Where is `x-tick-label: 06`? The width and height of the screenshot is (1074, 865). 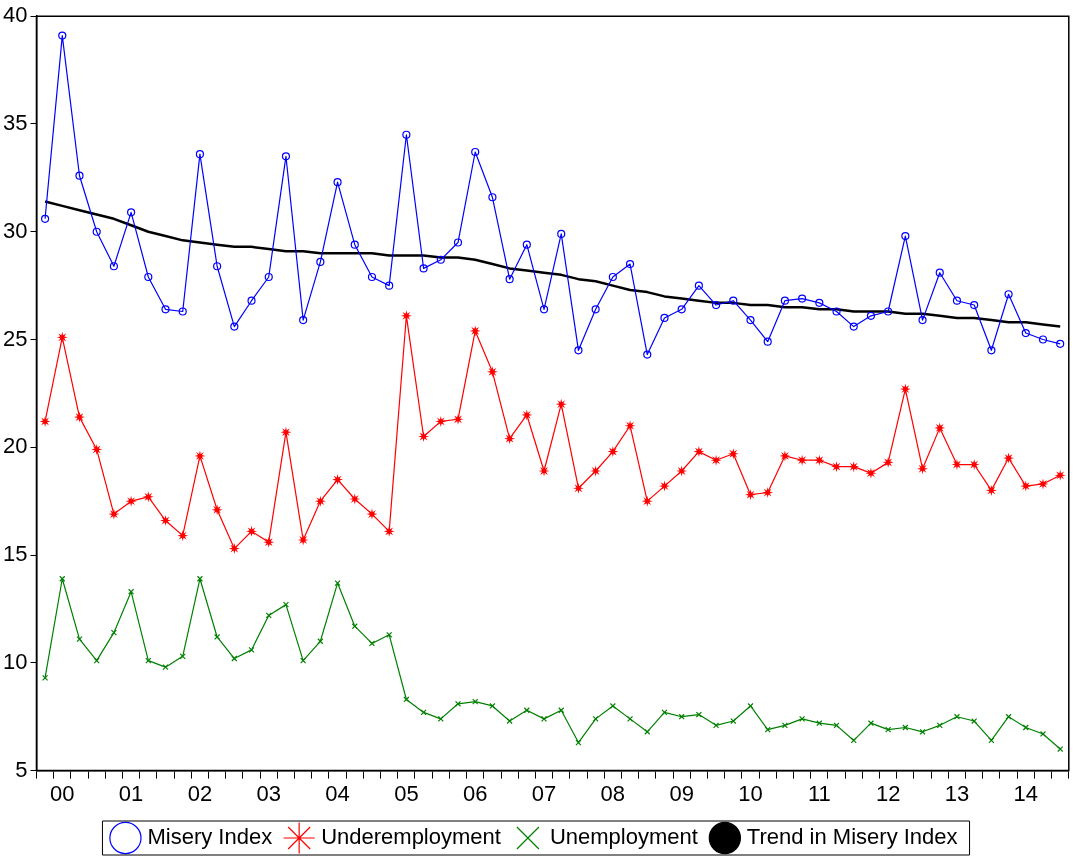
x-tick-label: 06 is located at coordinates (475, 793).